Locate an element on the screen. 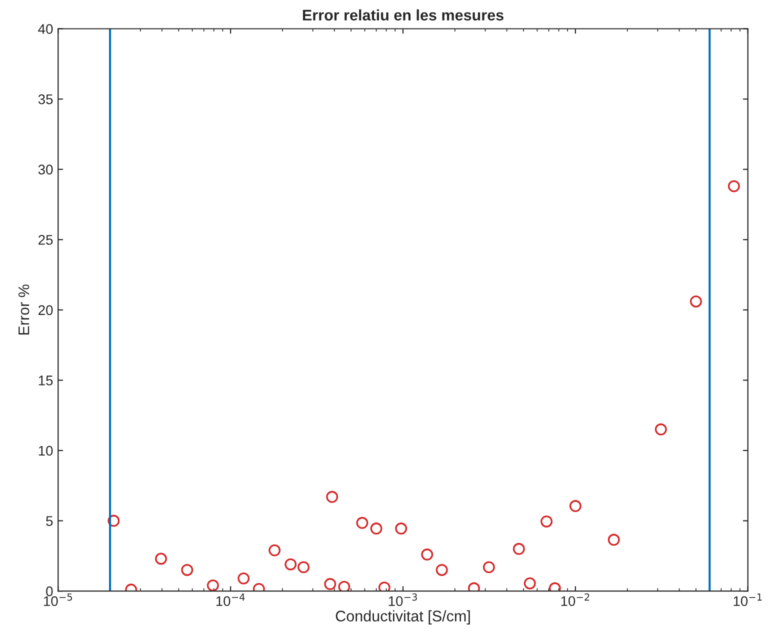  x-axis-title: Conductivitat [S/cm] is located at coordinates (403, 617).